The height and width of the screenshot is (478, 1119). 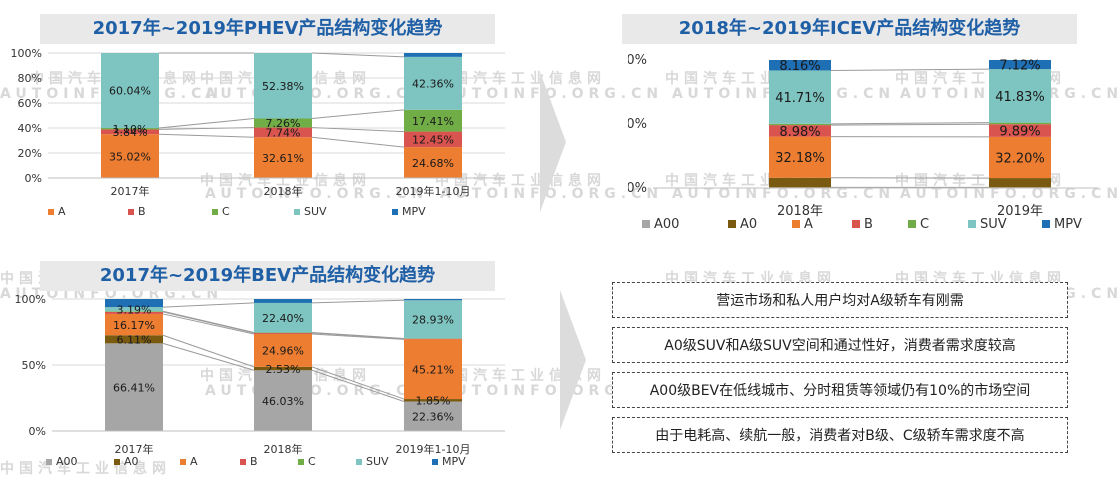 What do you see at coordinates (433, 163) in the screenshot?
I see `data-label: 24.68%` at bounding box center [433, 163].